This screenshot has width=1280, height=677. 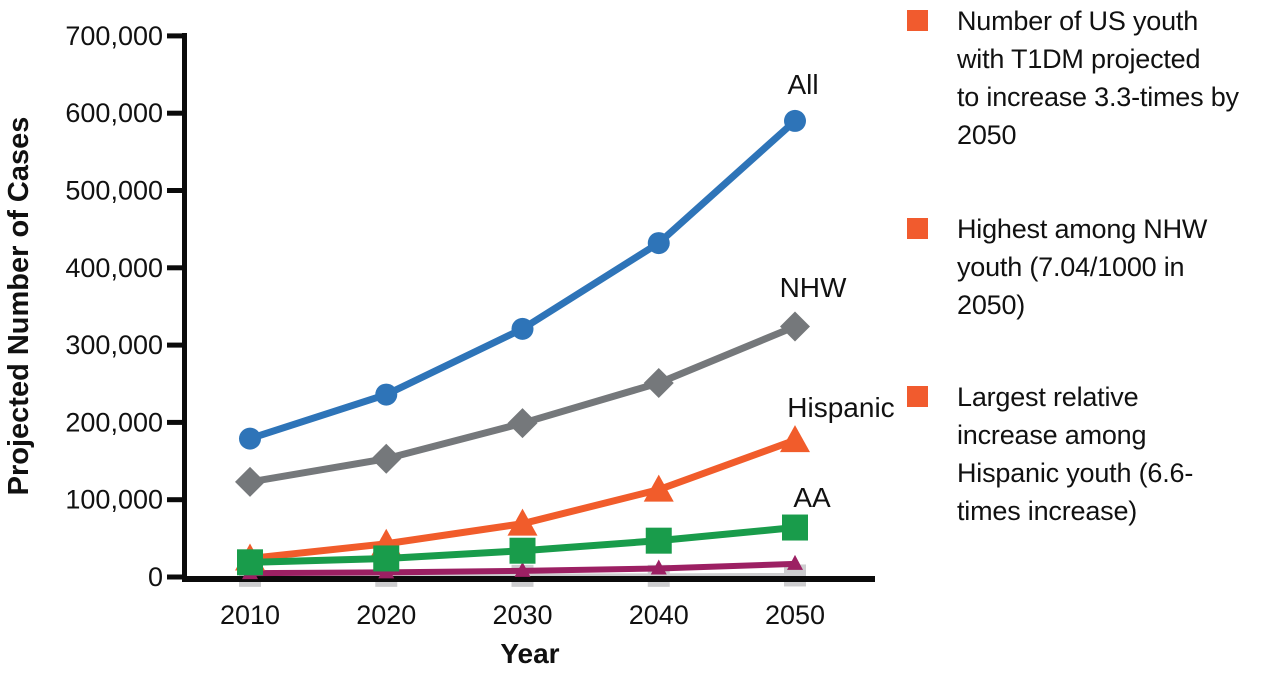 What do you see at coordinates (114, 422) in the screenshot?
I see `y-tick-label: 200,000` at bounding box center [114, 422].